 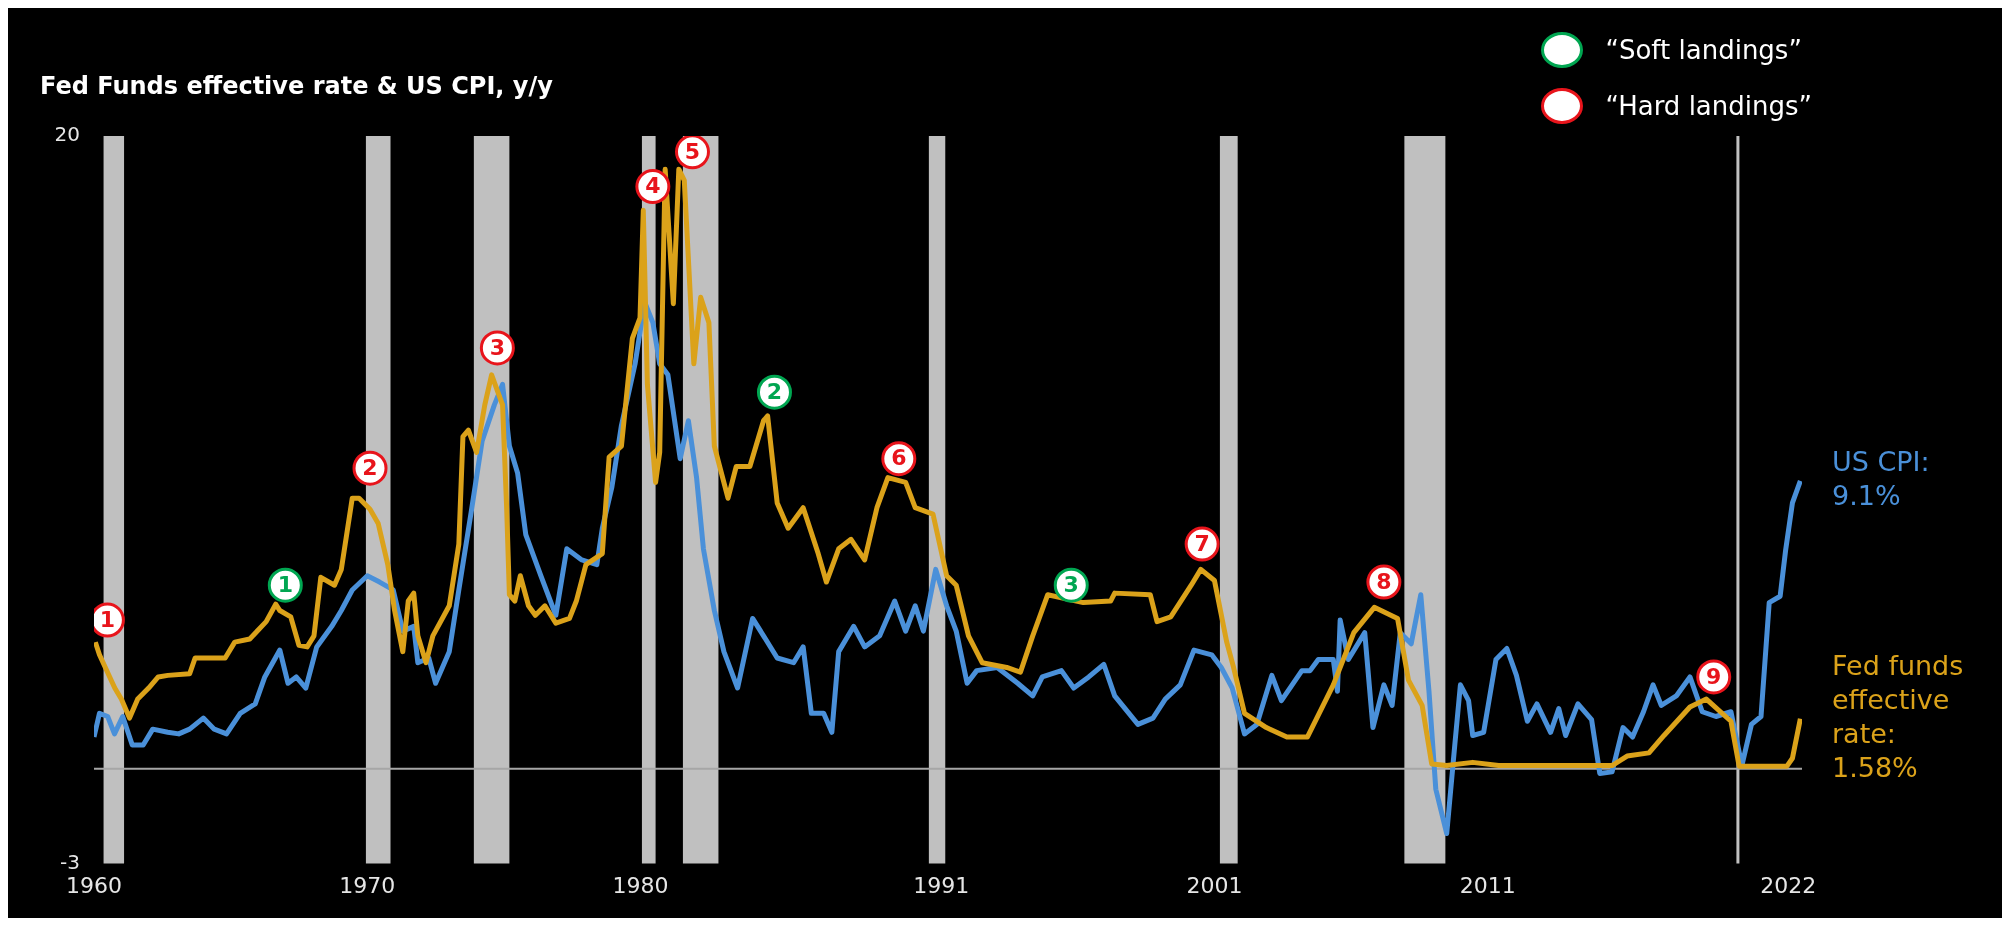 I want to click on annotation: 4, so click(x=653, y=186).